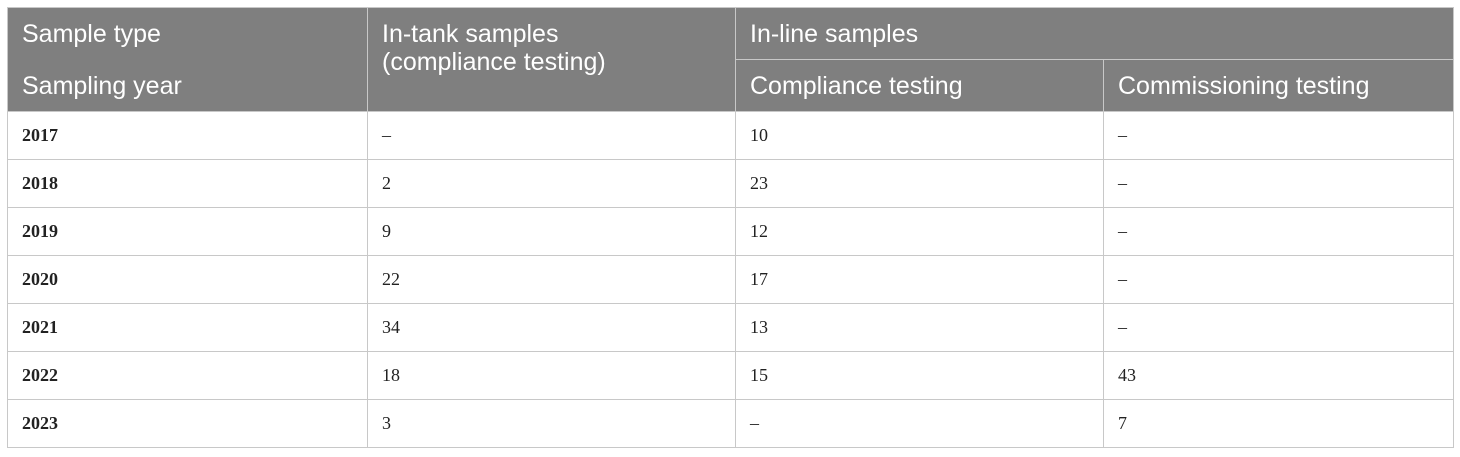 Image resolution: width=1460 pixels, height=457 pixels. I want to click on cell-year: 2021, so click(187, 327).